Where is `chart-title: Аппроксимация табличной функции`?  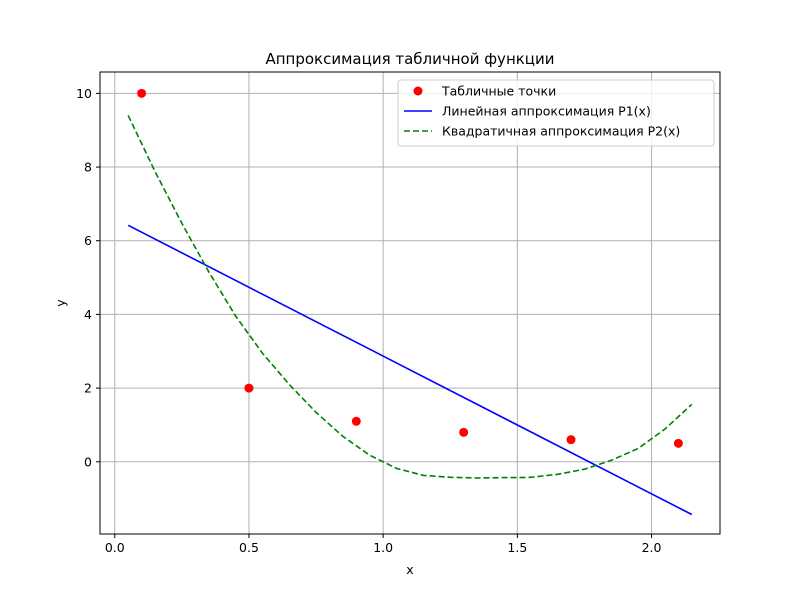 chart-title: Аппроксимация табличной функции is located at coordinates (409, 59).